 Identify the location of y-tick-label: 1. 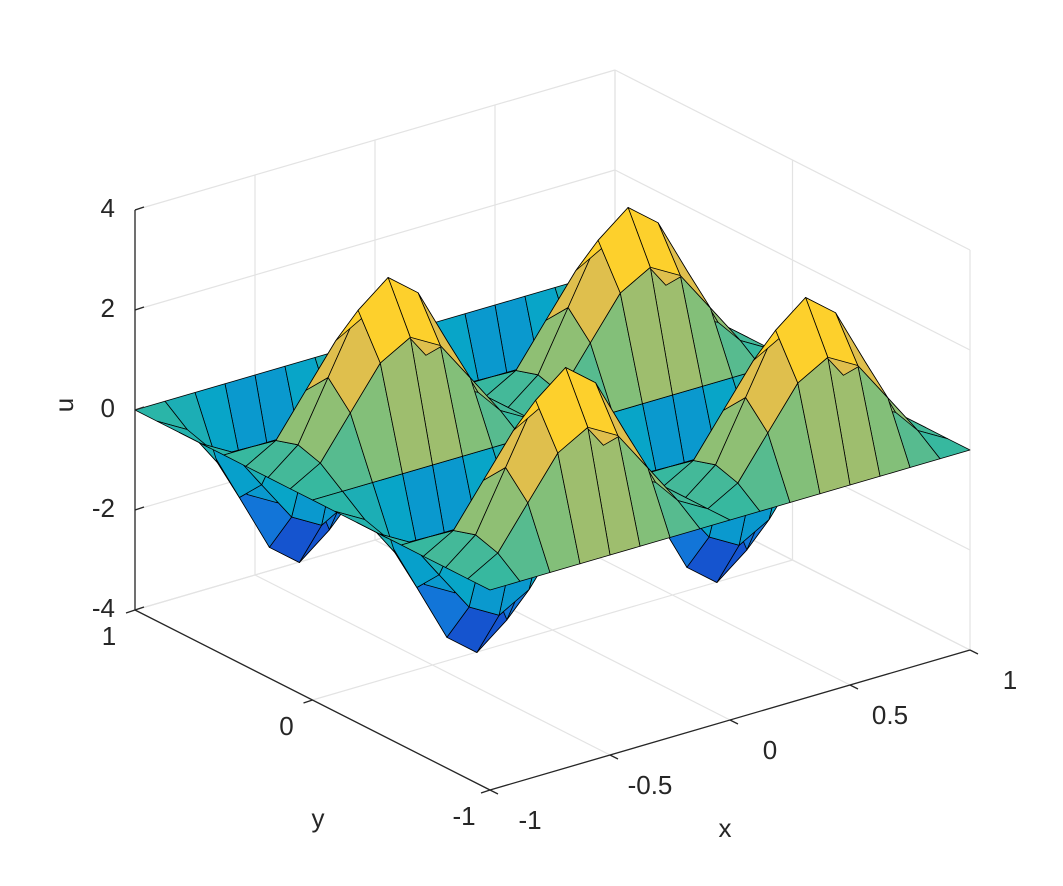
(109, 636).